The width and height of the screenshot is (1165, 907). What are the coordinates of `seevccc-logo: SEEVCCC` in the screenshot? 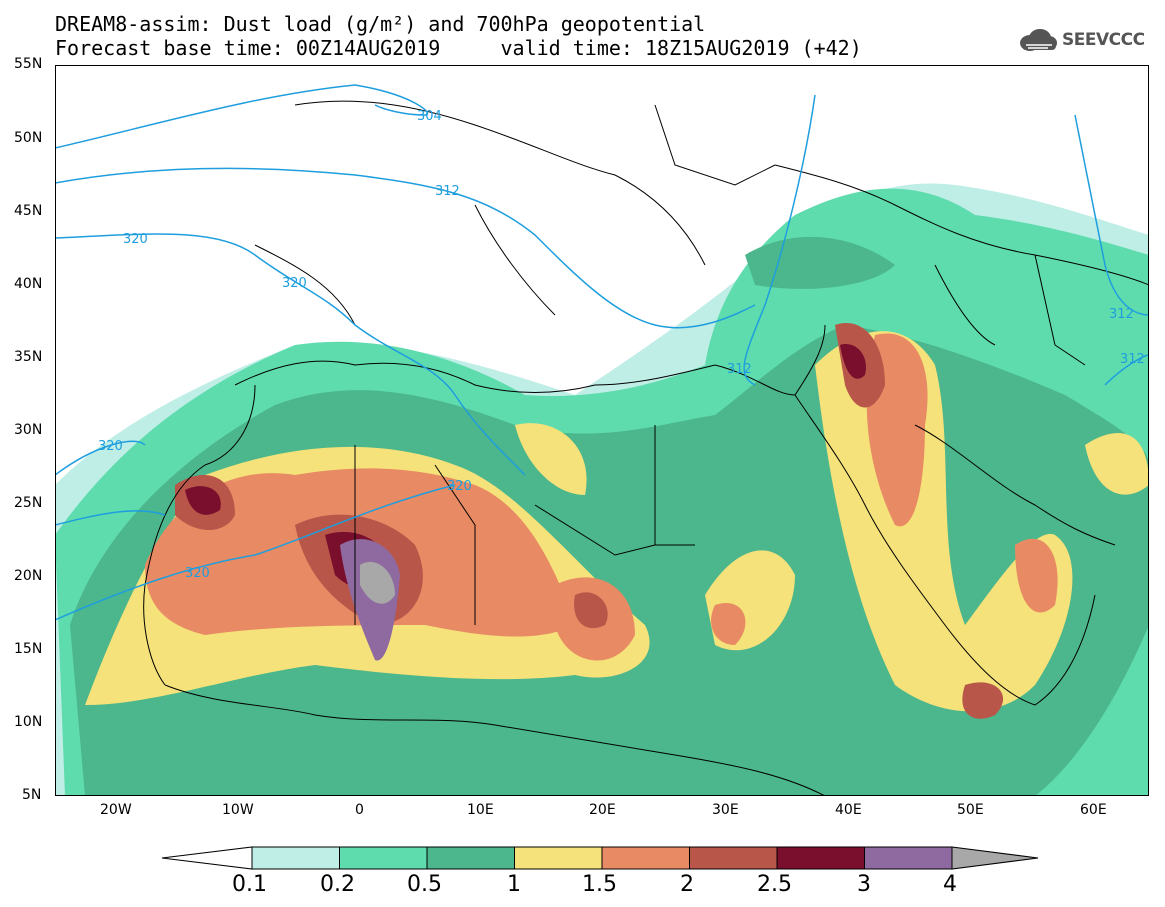 It's located at (1081, 40).